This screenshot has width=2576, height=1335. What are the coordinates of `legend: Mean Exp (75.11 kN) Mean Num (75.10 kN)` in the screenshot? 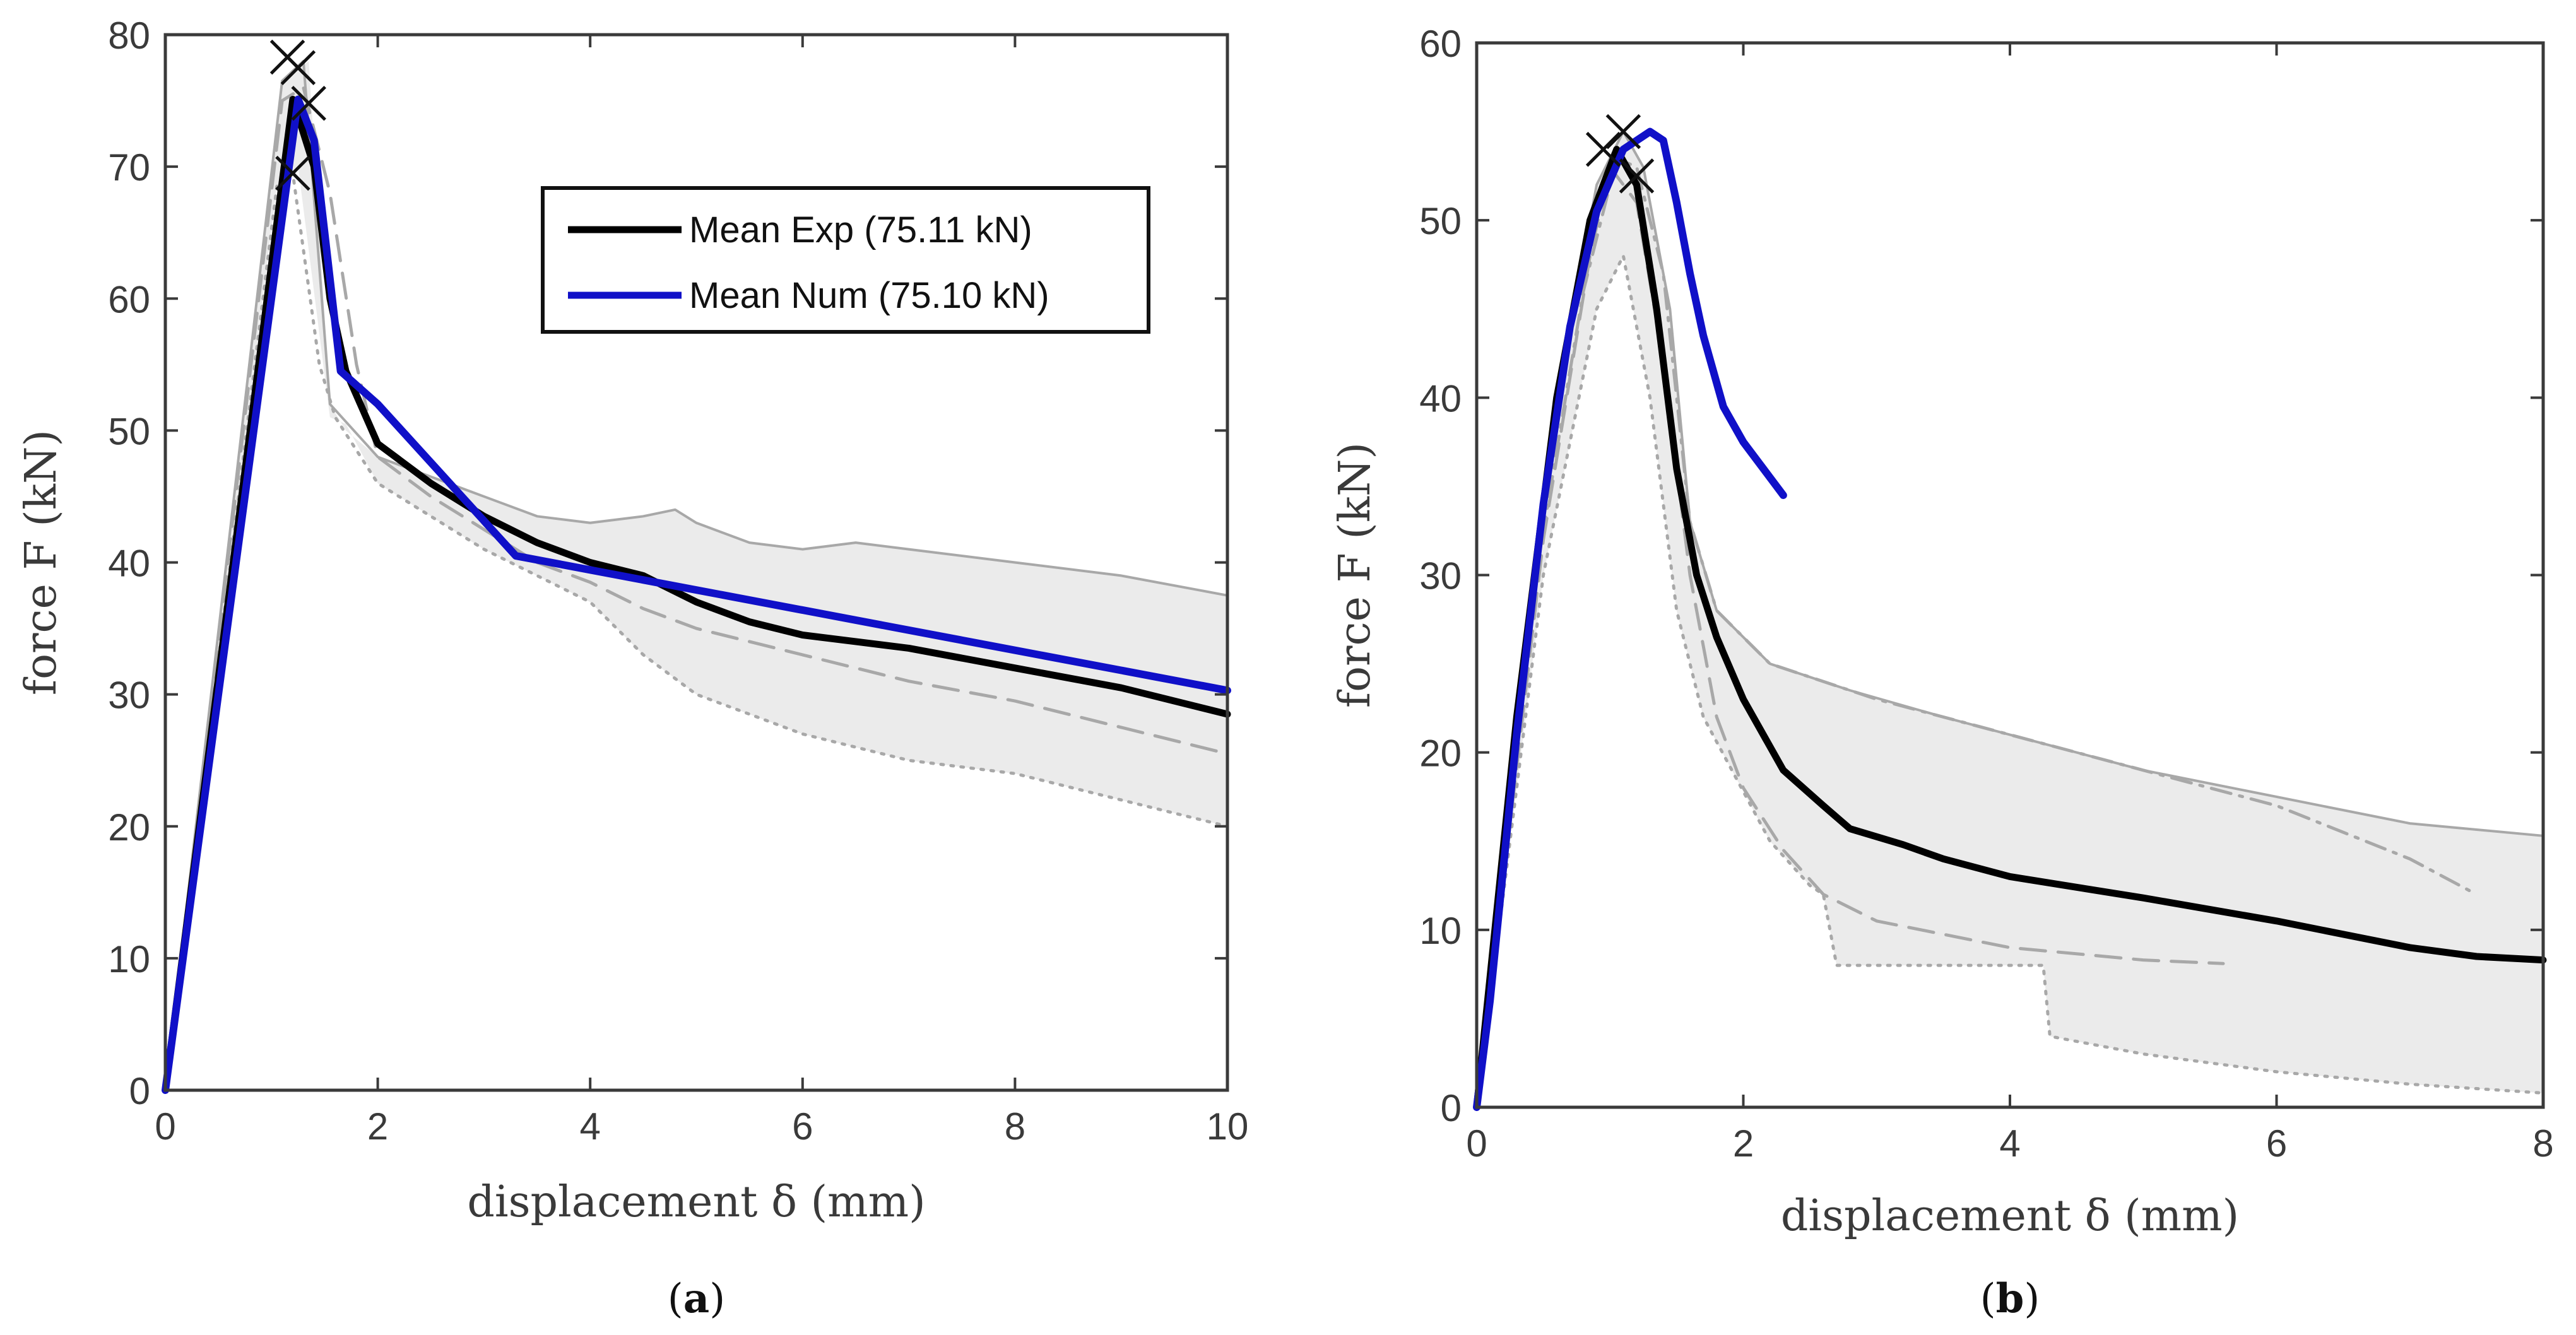 It's located at (846, 260).